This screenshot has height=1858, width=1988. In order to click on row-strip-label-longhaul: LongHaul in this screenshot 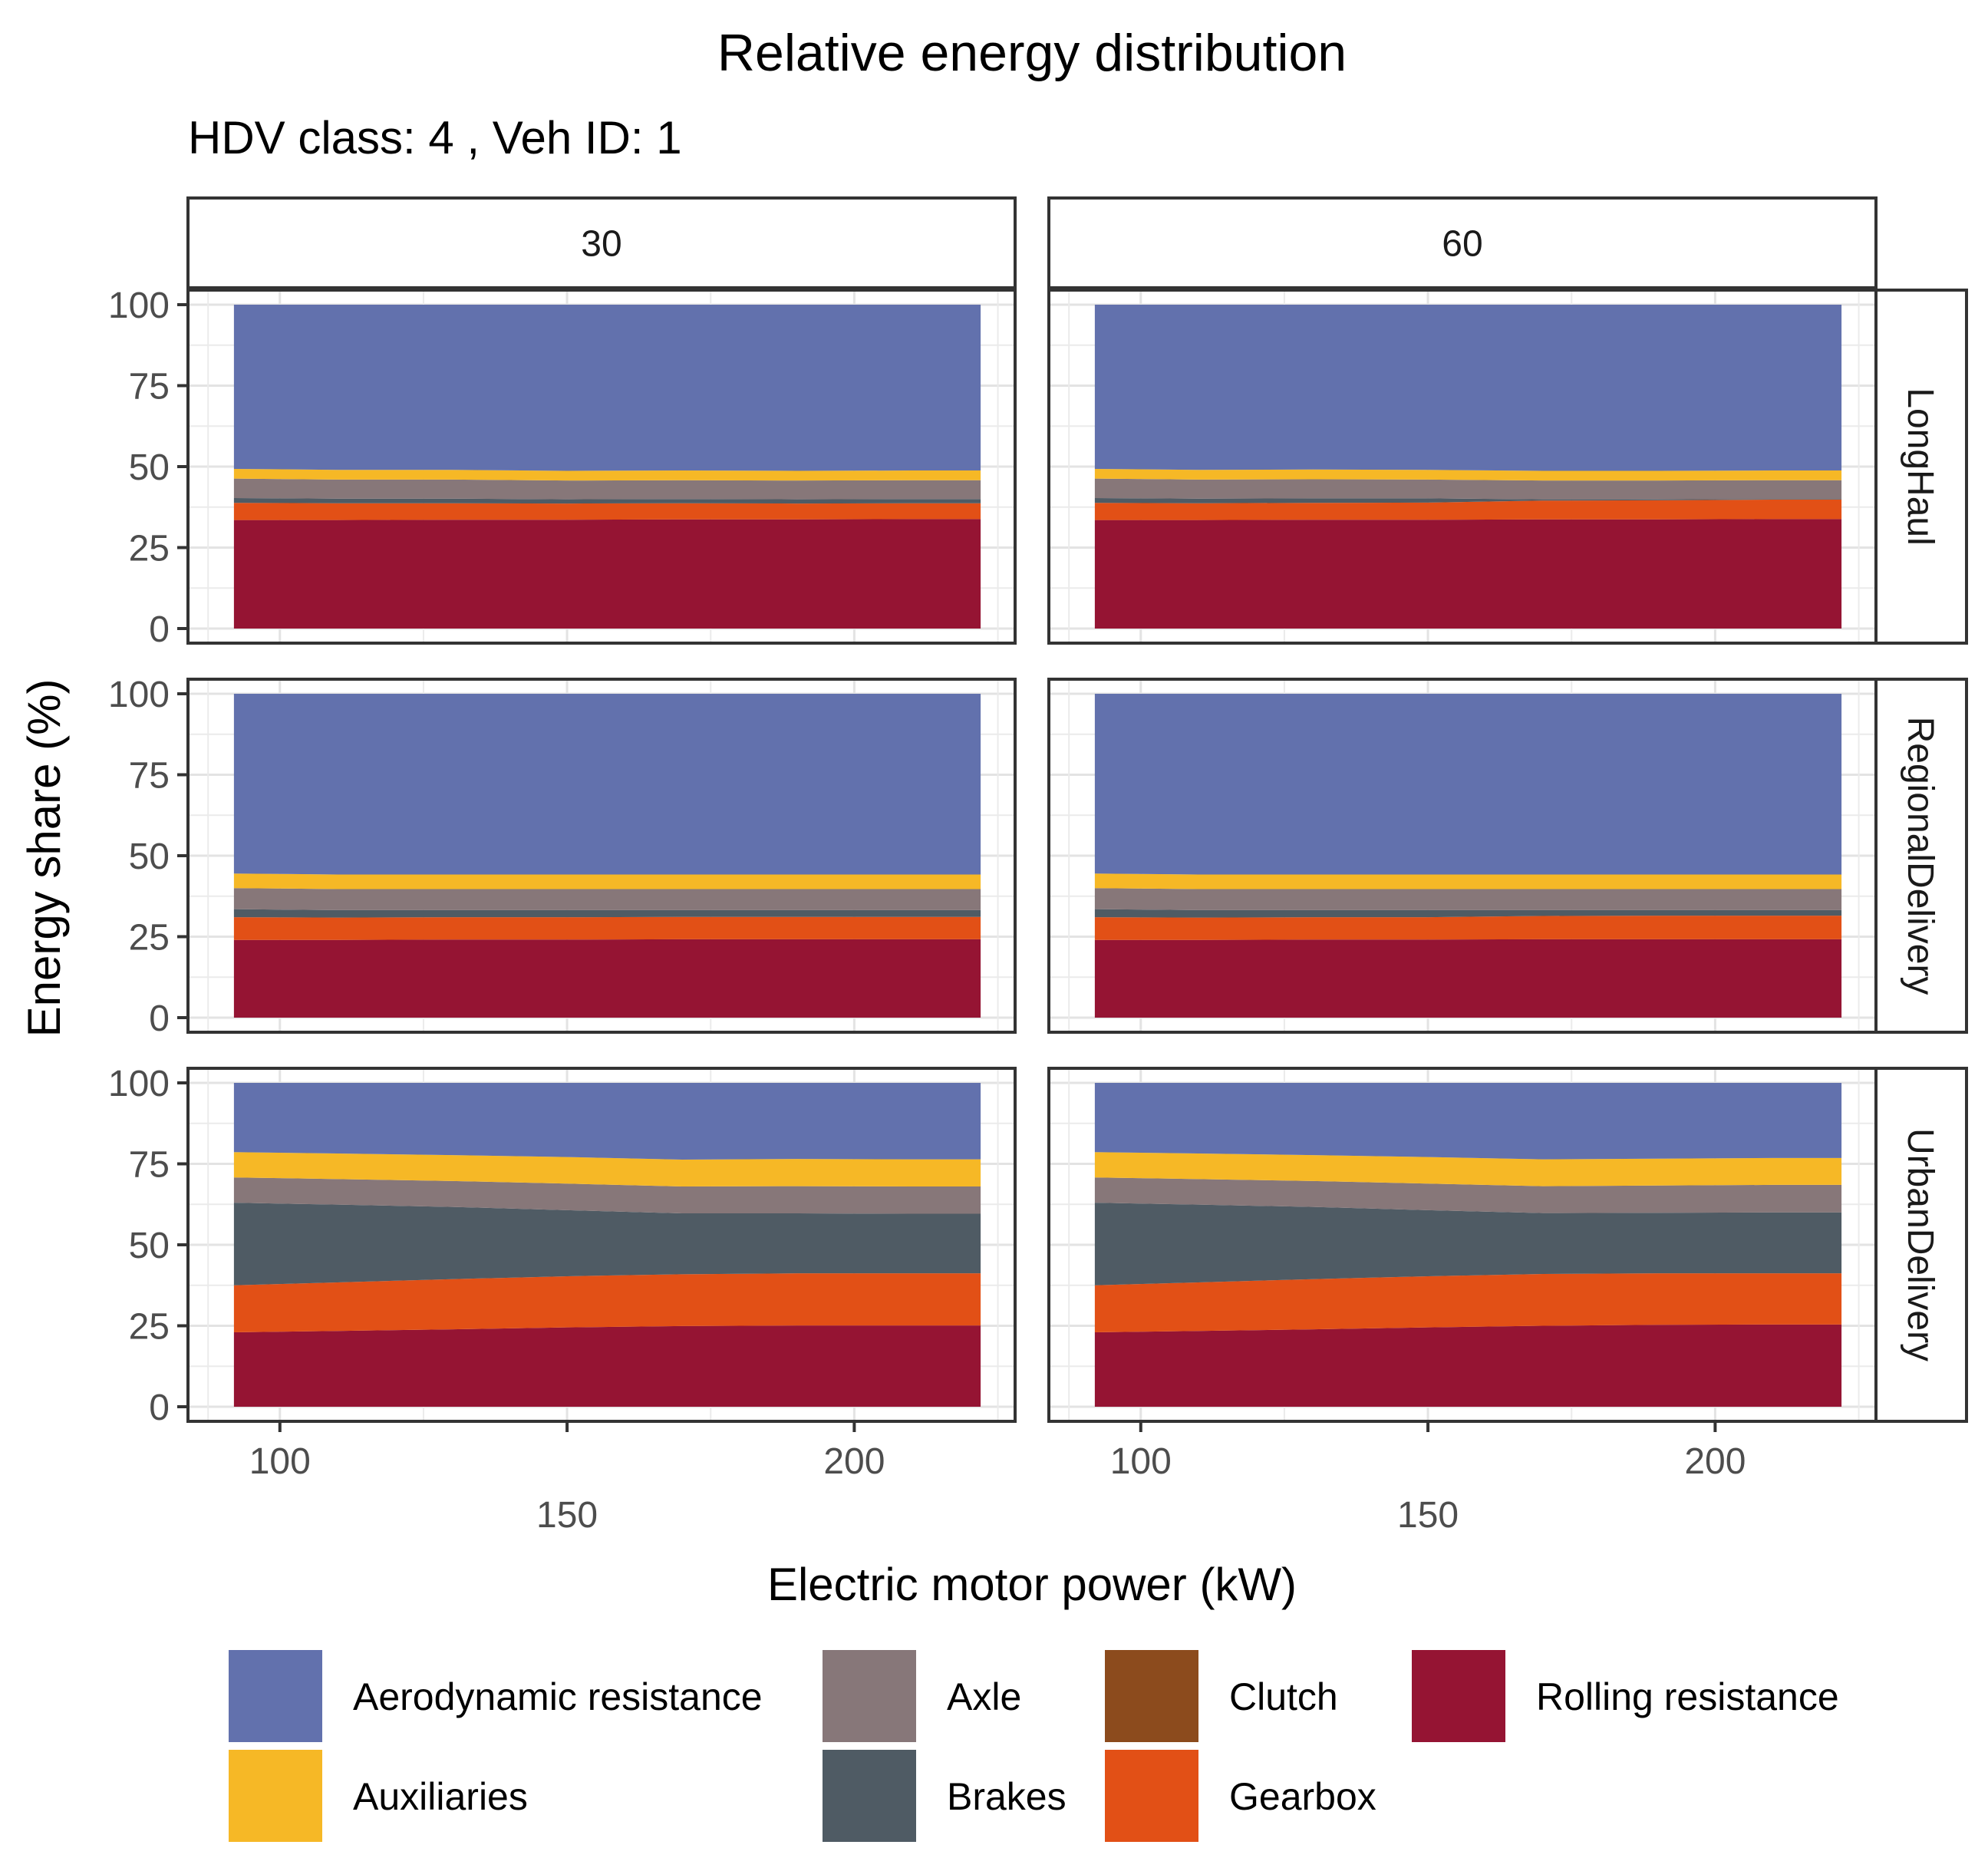, I will do `click(1920, 467)`.